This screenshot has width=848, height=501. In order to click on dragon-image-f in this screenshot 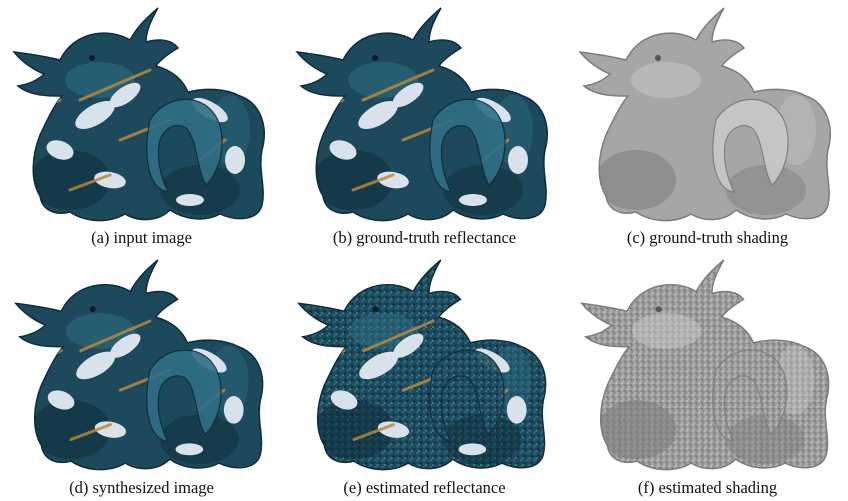, I will do `click(705, 365)`.